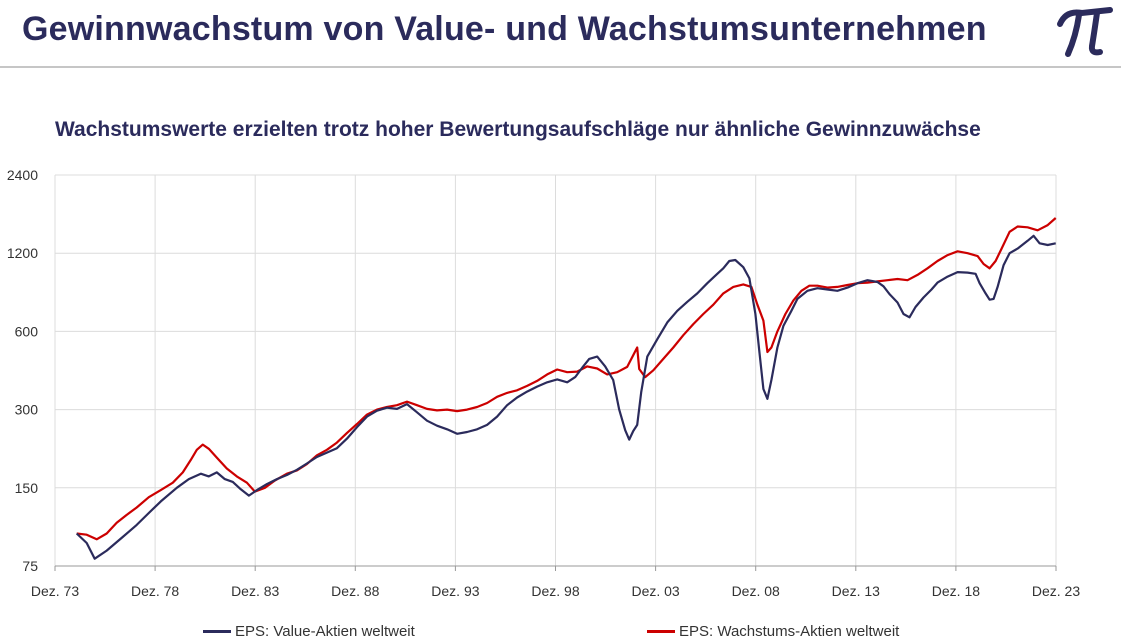  What do you see at coordinates (655, 591) in the screenshot?
I see `x-tick-label: Dez. 03` at bounding box center [655, 591].